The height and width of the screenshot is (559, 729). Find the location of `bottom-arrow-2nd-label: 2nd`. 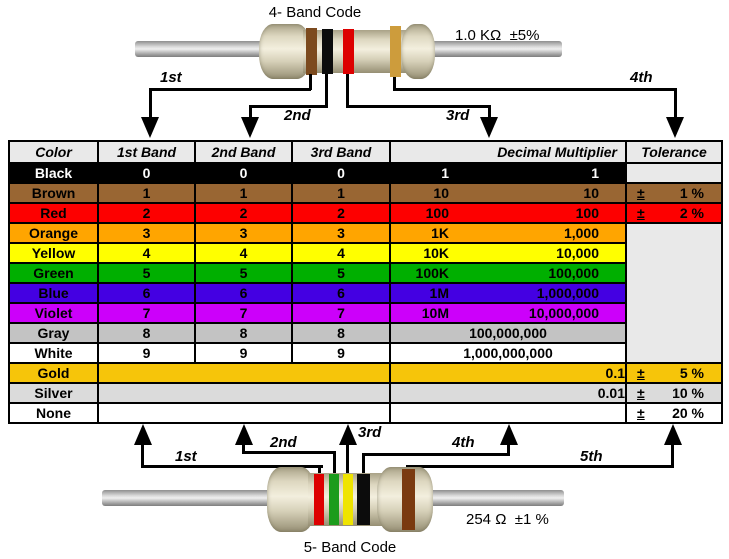

bottom-arrow-2nd-label: 2nd is located at coordinates (283, 442).